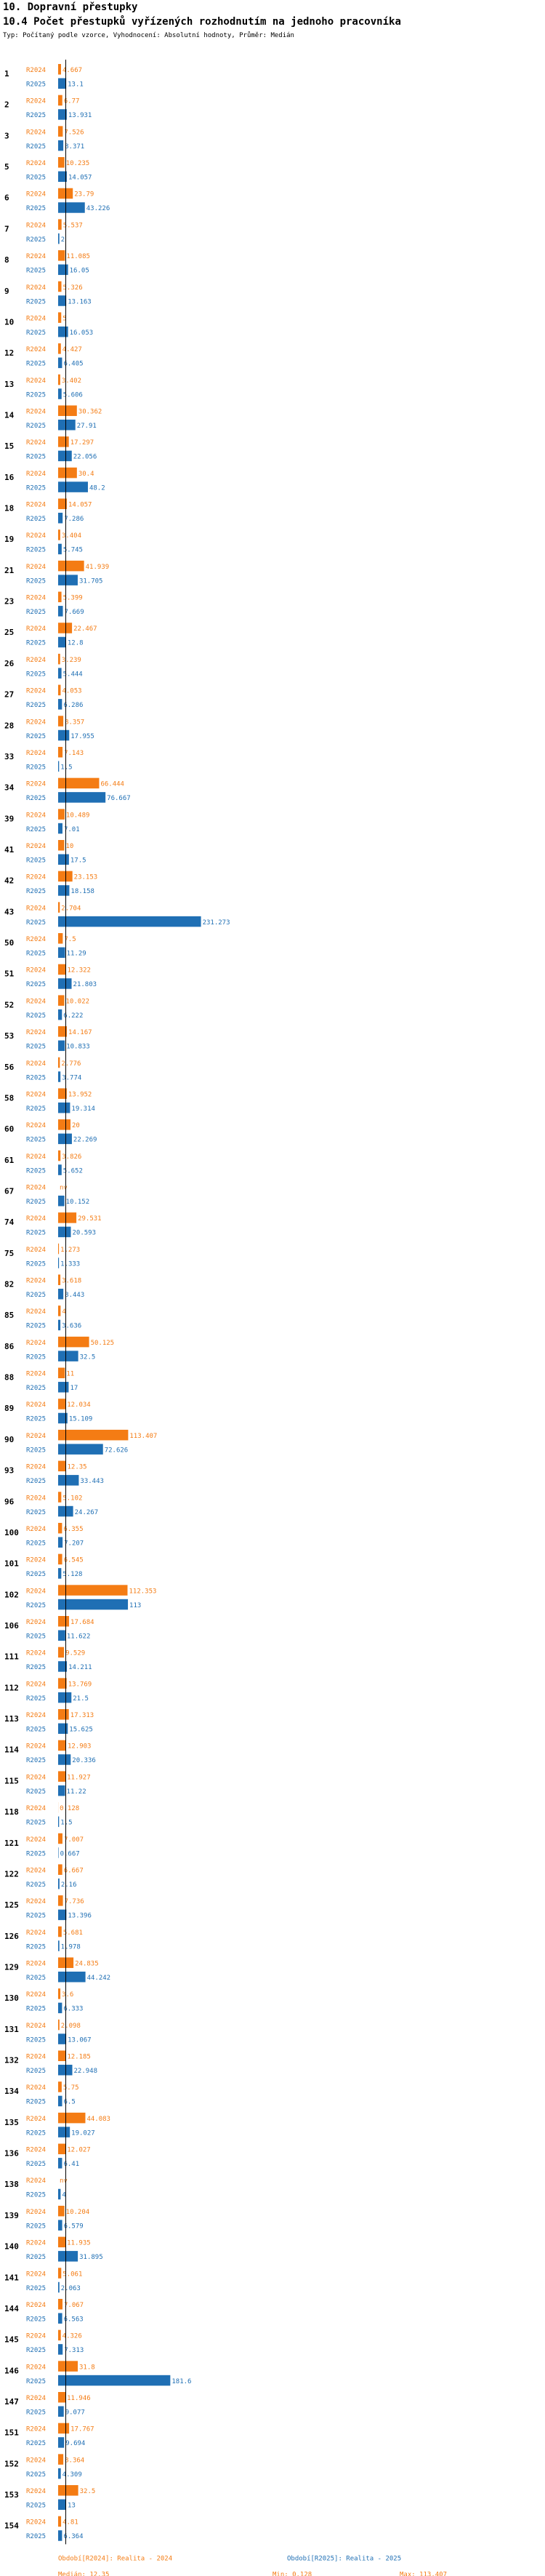 Image resolution: width=545 pixels, height=2576 pixels. I want to click on data-label: 6.364, so click(73, 2536).